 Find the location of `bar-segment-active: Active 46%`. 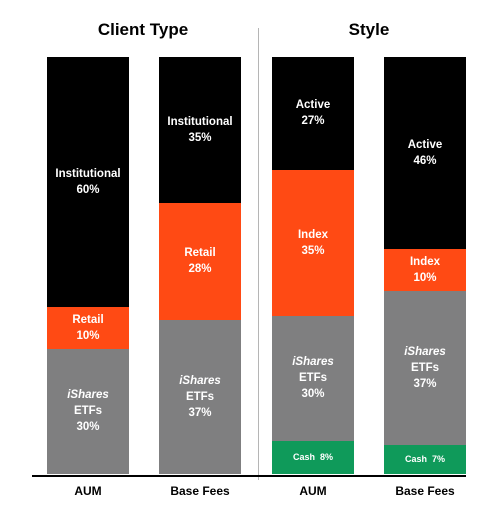

bar-segment-active: Active 46% is located at coordinates (425, 153).